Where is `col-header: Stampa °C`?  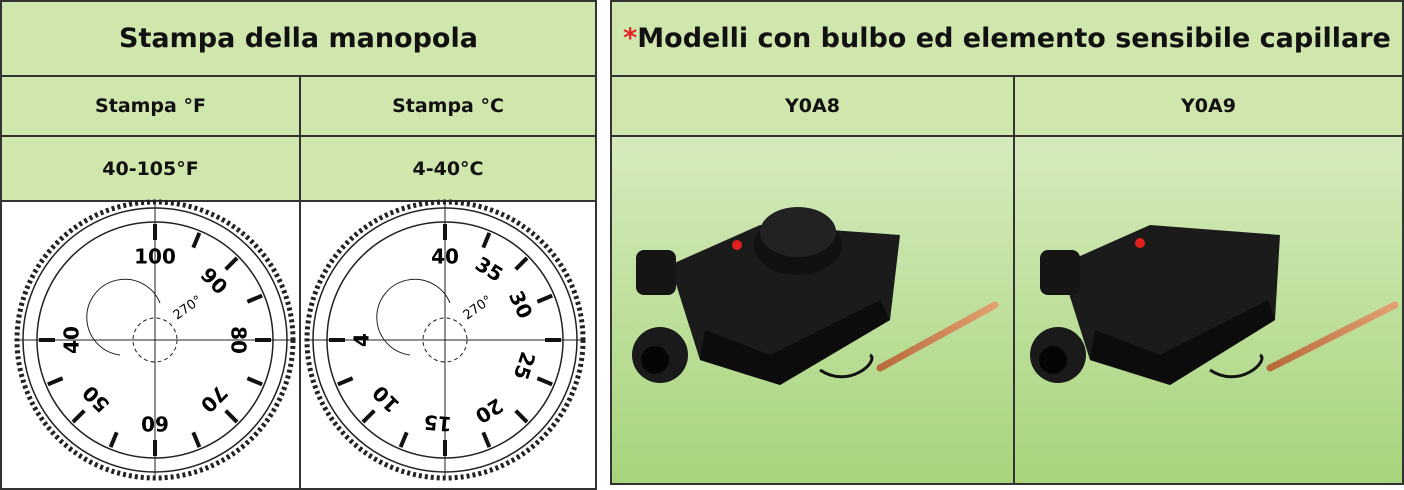
col-header: Stampa °C is located at coordinates (448, 106).